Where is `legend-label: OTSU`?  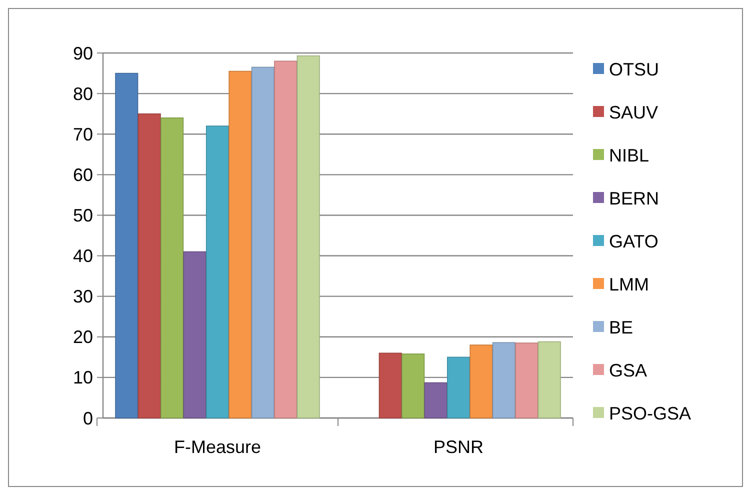
legend-label: OTSU is located at coordinates (634, 69).